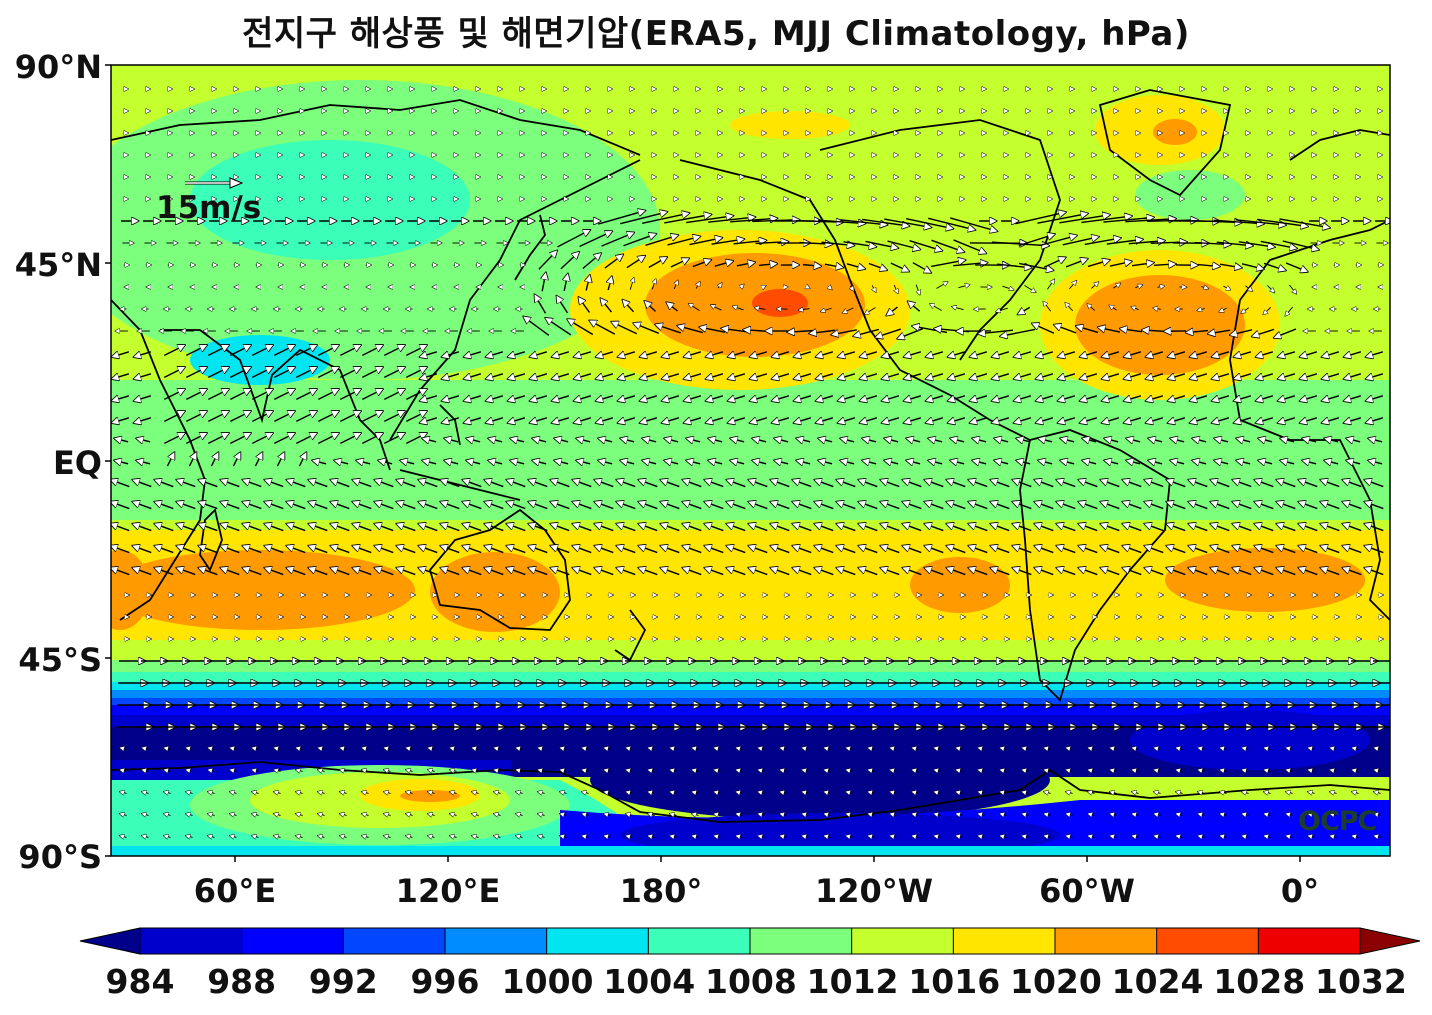 Image resolution: width=1432 pixels, height=1015 pixels. I want to click on wind-scale-label: 15m/s, so click(209, 208).